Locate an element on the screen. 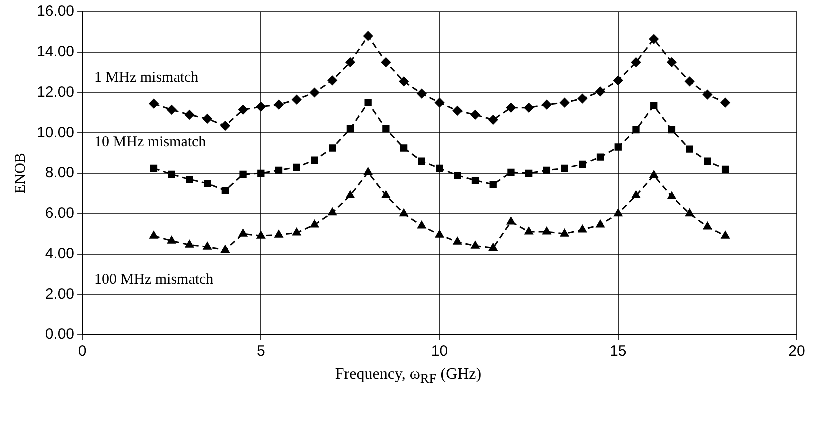  x-axis-title: Frequency, ω$_{RF}$ (GHz) is located at coordinates (408, 377).